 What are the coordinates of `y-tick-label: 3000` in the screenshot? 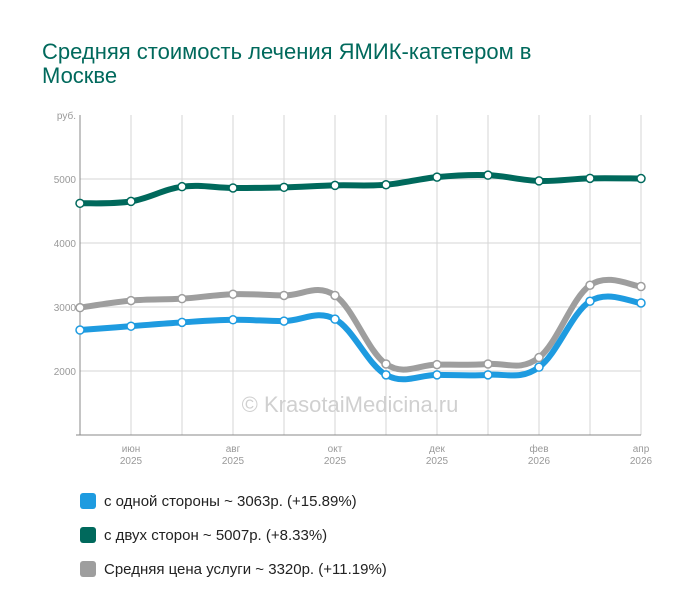 It's located at (65, 308).